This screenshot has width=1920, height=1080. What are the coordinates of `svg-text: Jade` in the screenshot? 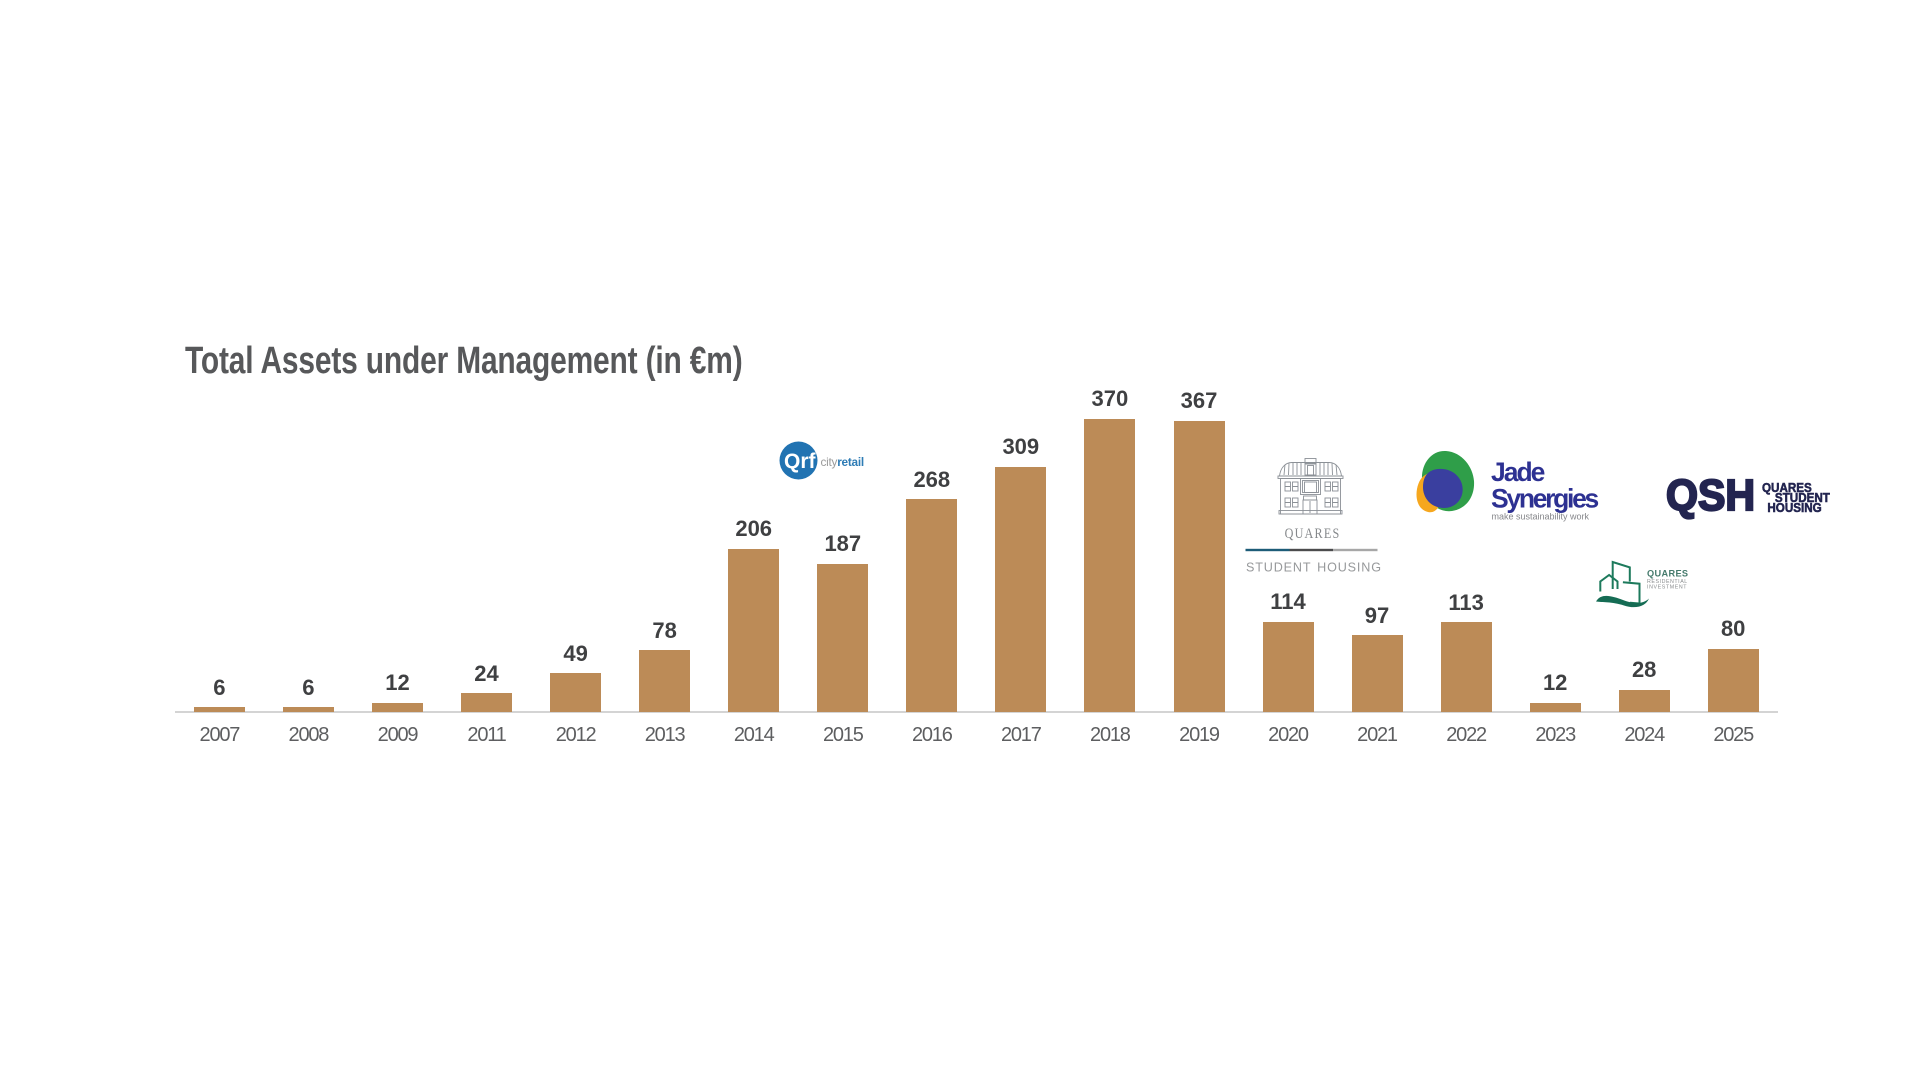 It's located at (1518, 472).